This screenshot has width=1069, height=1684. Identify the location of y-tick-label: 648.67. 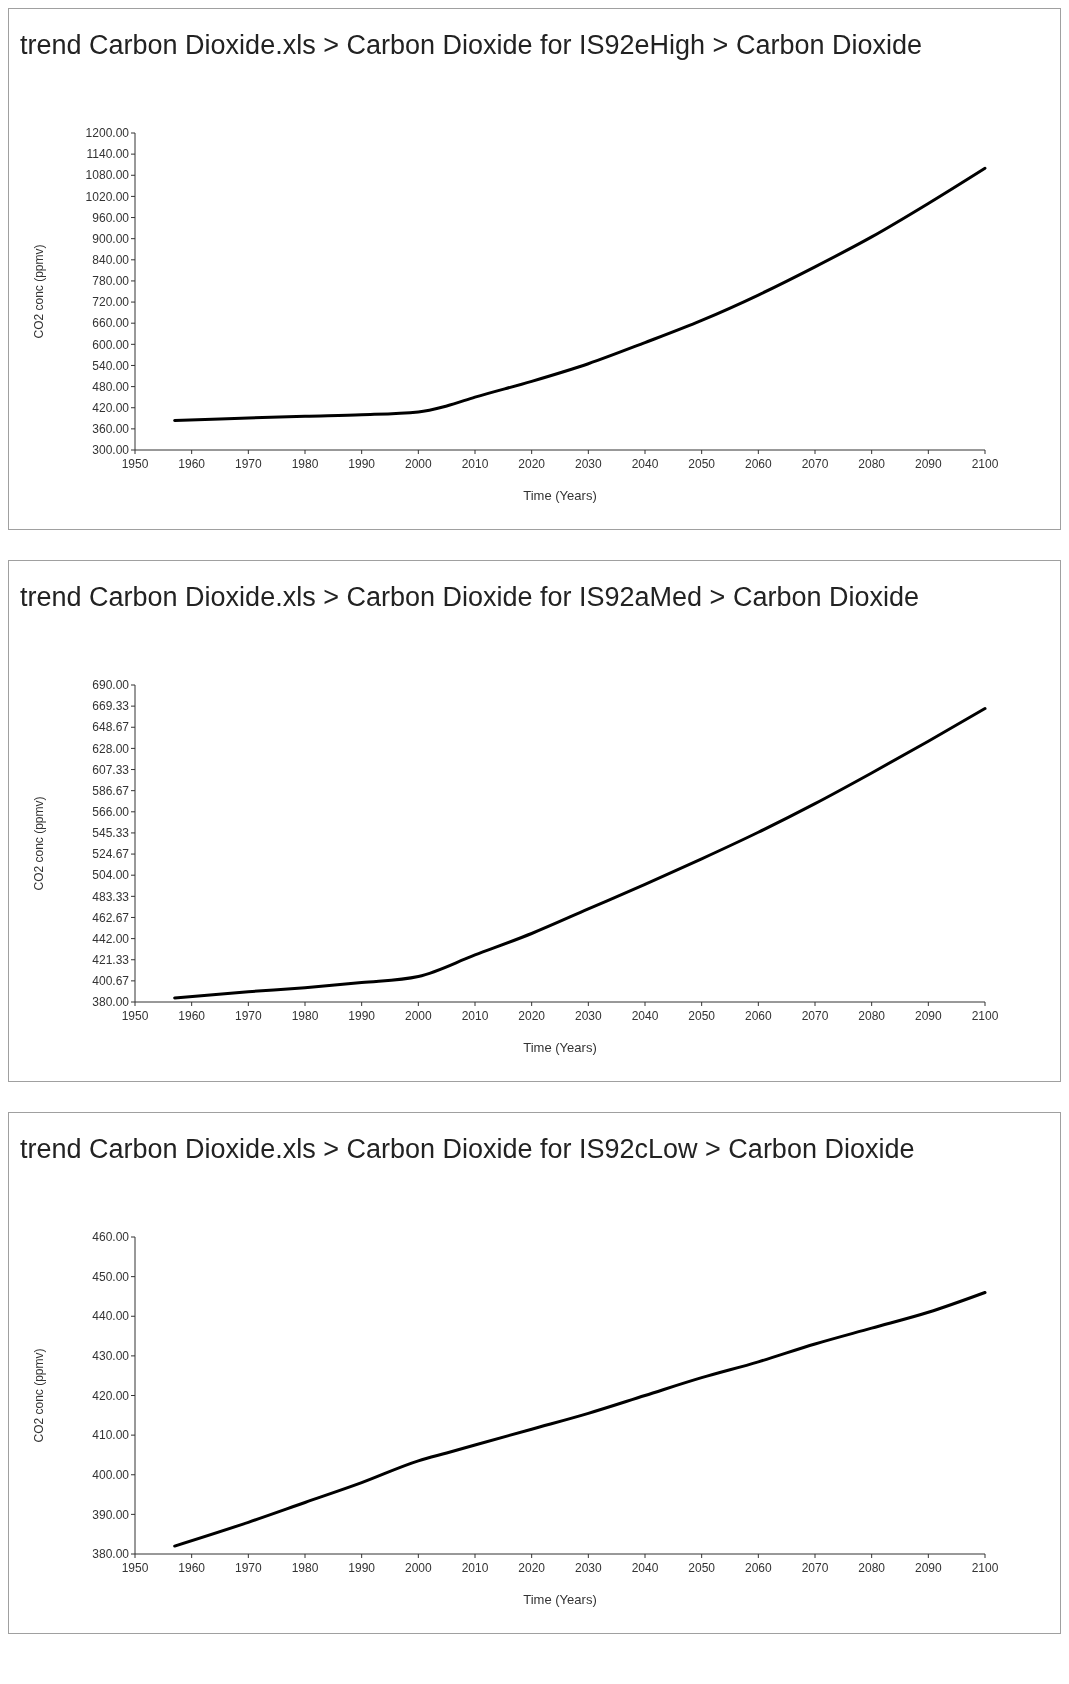
(111, 727).